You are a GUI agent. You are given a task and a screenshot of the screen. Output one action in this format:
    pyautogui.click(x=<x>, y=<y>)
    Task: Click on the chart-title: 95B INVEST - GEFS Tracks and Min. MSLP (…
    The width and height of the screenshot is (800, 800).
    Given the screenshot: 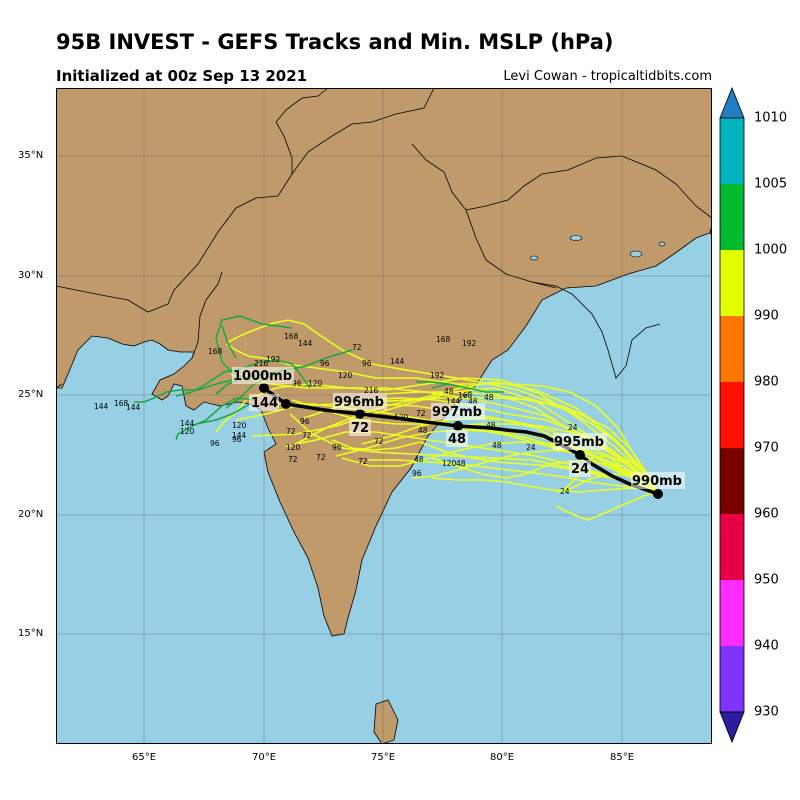 What is the action you would take?
    pyautogui.click(x=335, y=42)
    